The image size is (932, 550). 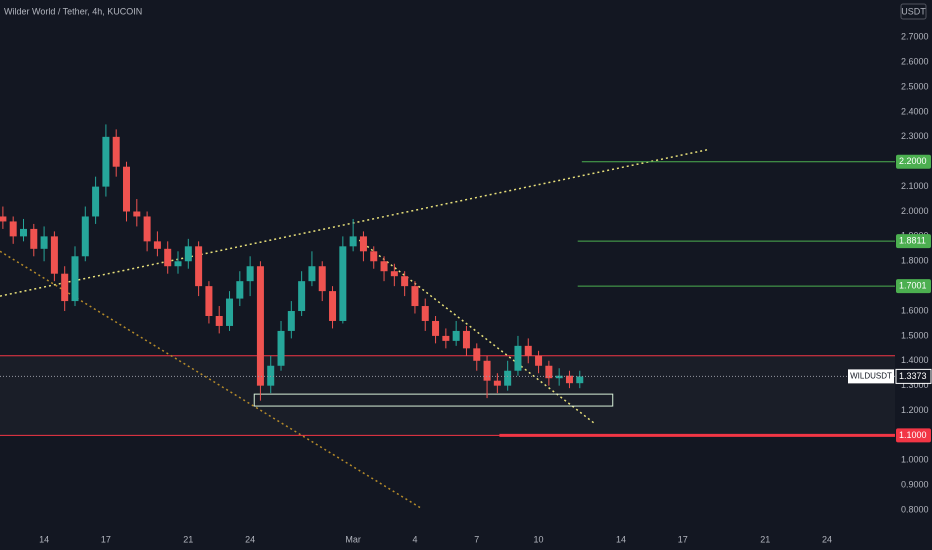 I want to click on y-tick-label: 2.0000, so click(x=915, y=211).